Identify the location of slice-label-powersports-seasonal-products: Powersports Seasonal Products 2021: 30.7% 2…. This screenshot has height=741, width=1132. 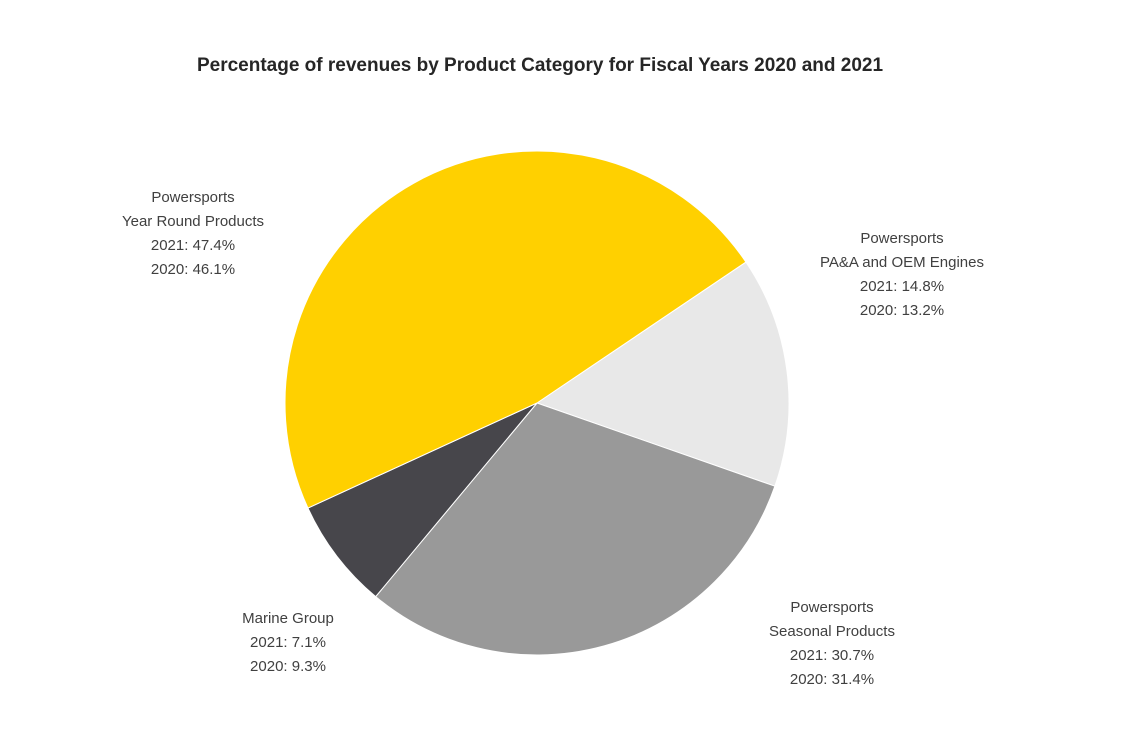
(832, 643).